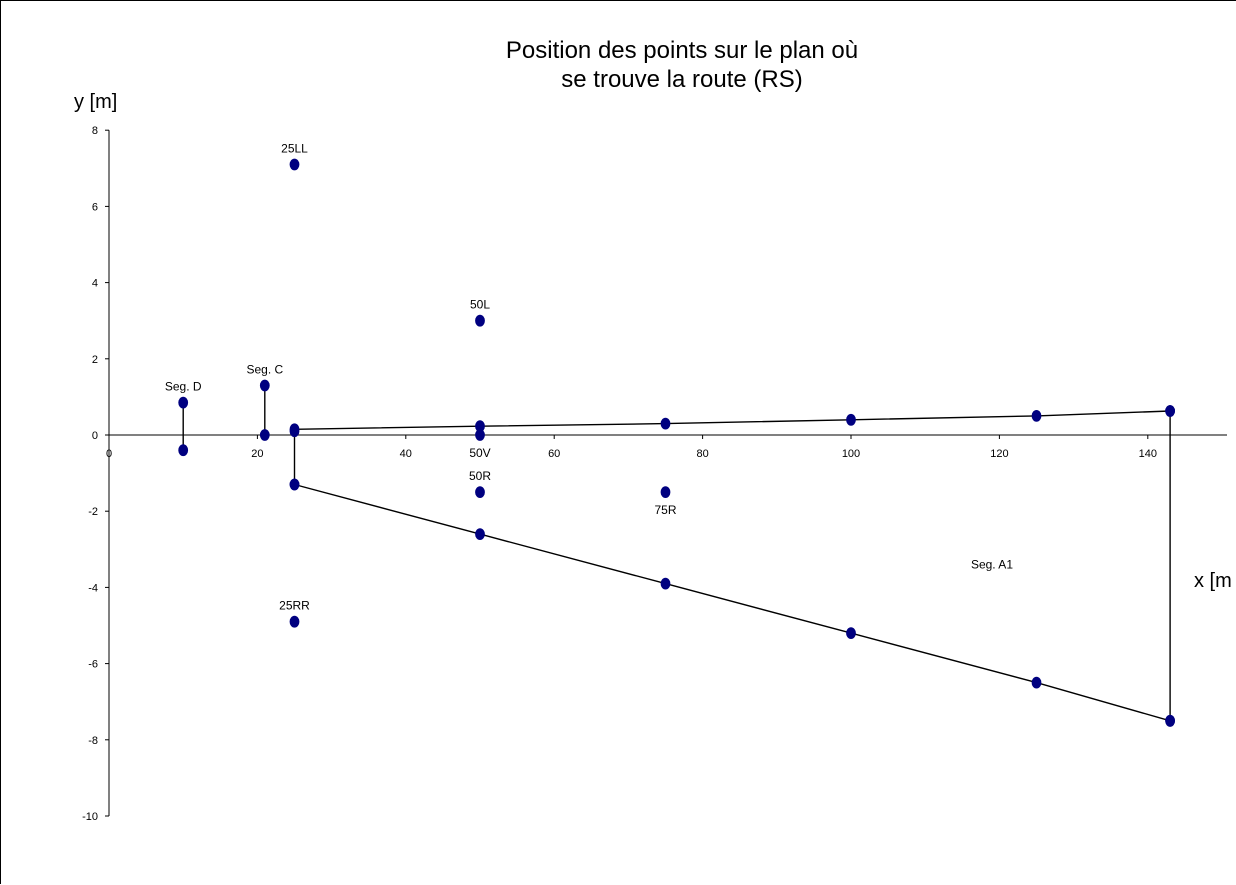 The width and height of the screenshot is (1236, 885). I want to click on point-label: 50V, so click(479, 453).